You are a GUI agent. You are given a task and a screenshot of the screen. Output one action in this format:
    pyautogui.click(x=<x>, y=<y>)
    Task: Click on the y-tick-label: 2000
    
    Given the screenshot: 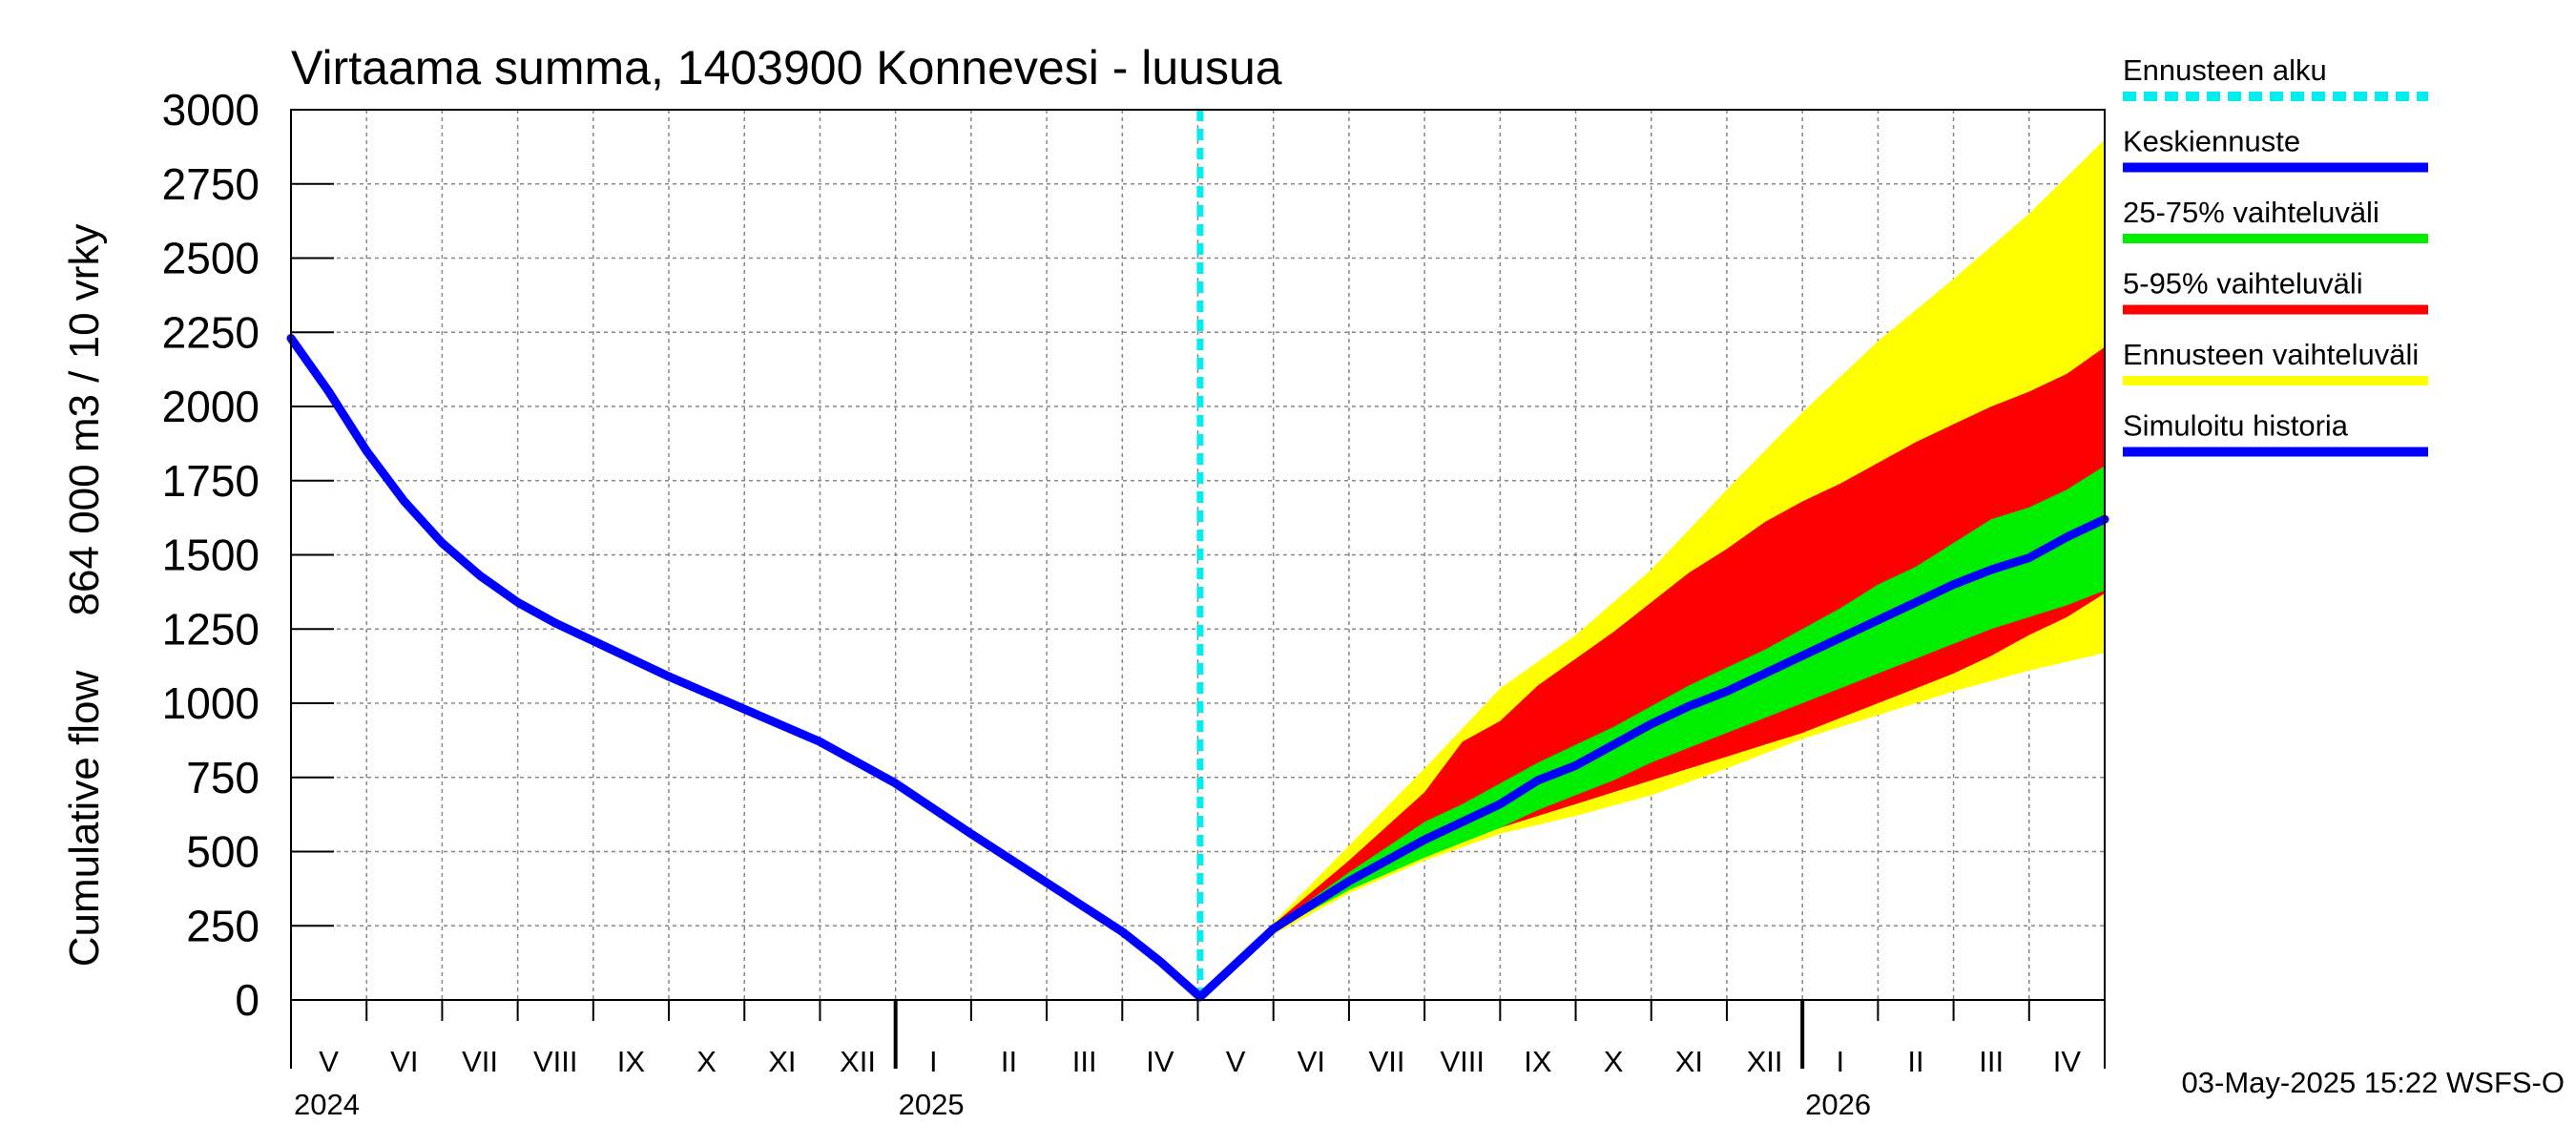 What is the action you would take?
    pyautogui.click(x=211, y=406)
    